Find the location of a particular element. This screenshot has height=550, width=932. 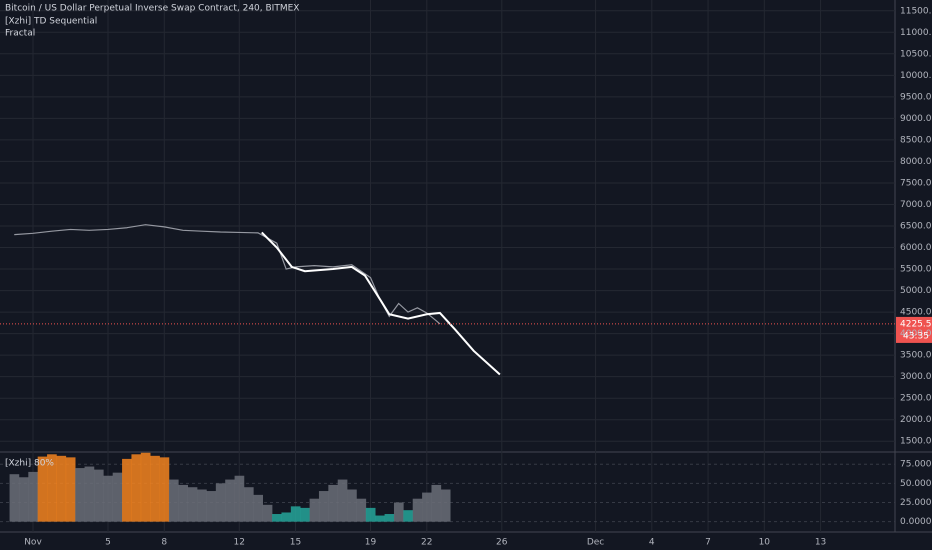

y-tick-label: 25.0000 is located at coordinates (916, 503).